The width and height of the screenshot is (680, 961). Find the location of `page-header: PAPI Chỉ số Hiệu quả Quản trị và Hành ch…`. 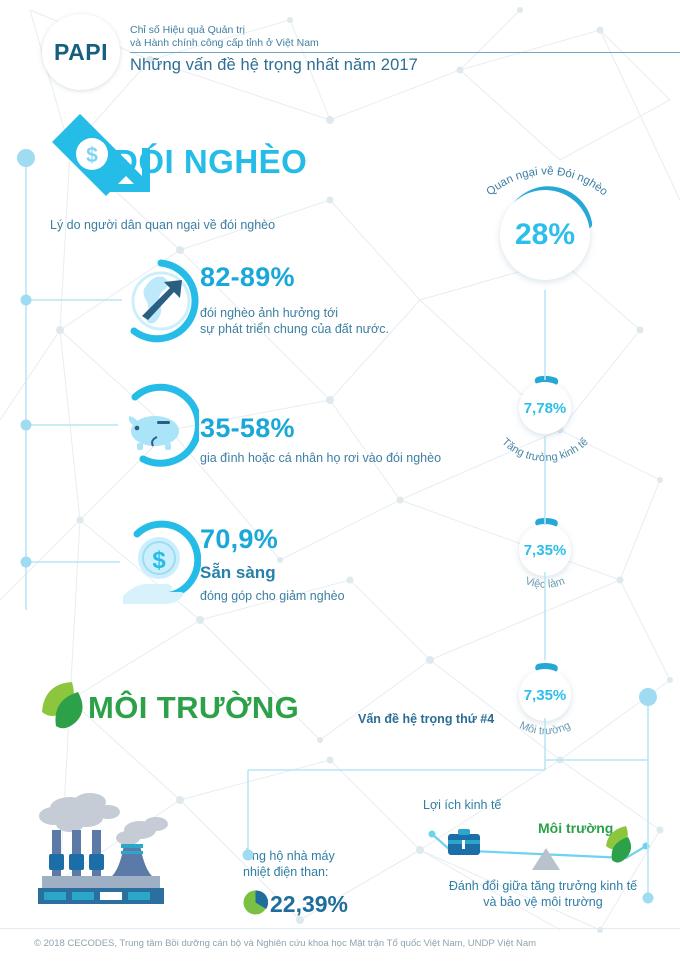

page-header: PAPI Chỉ số Hiệu quả Quản trị và Hành ch… is located at coordinates (340, 50).